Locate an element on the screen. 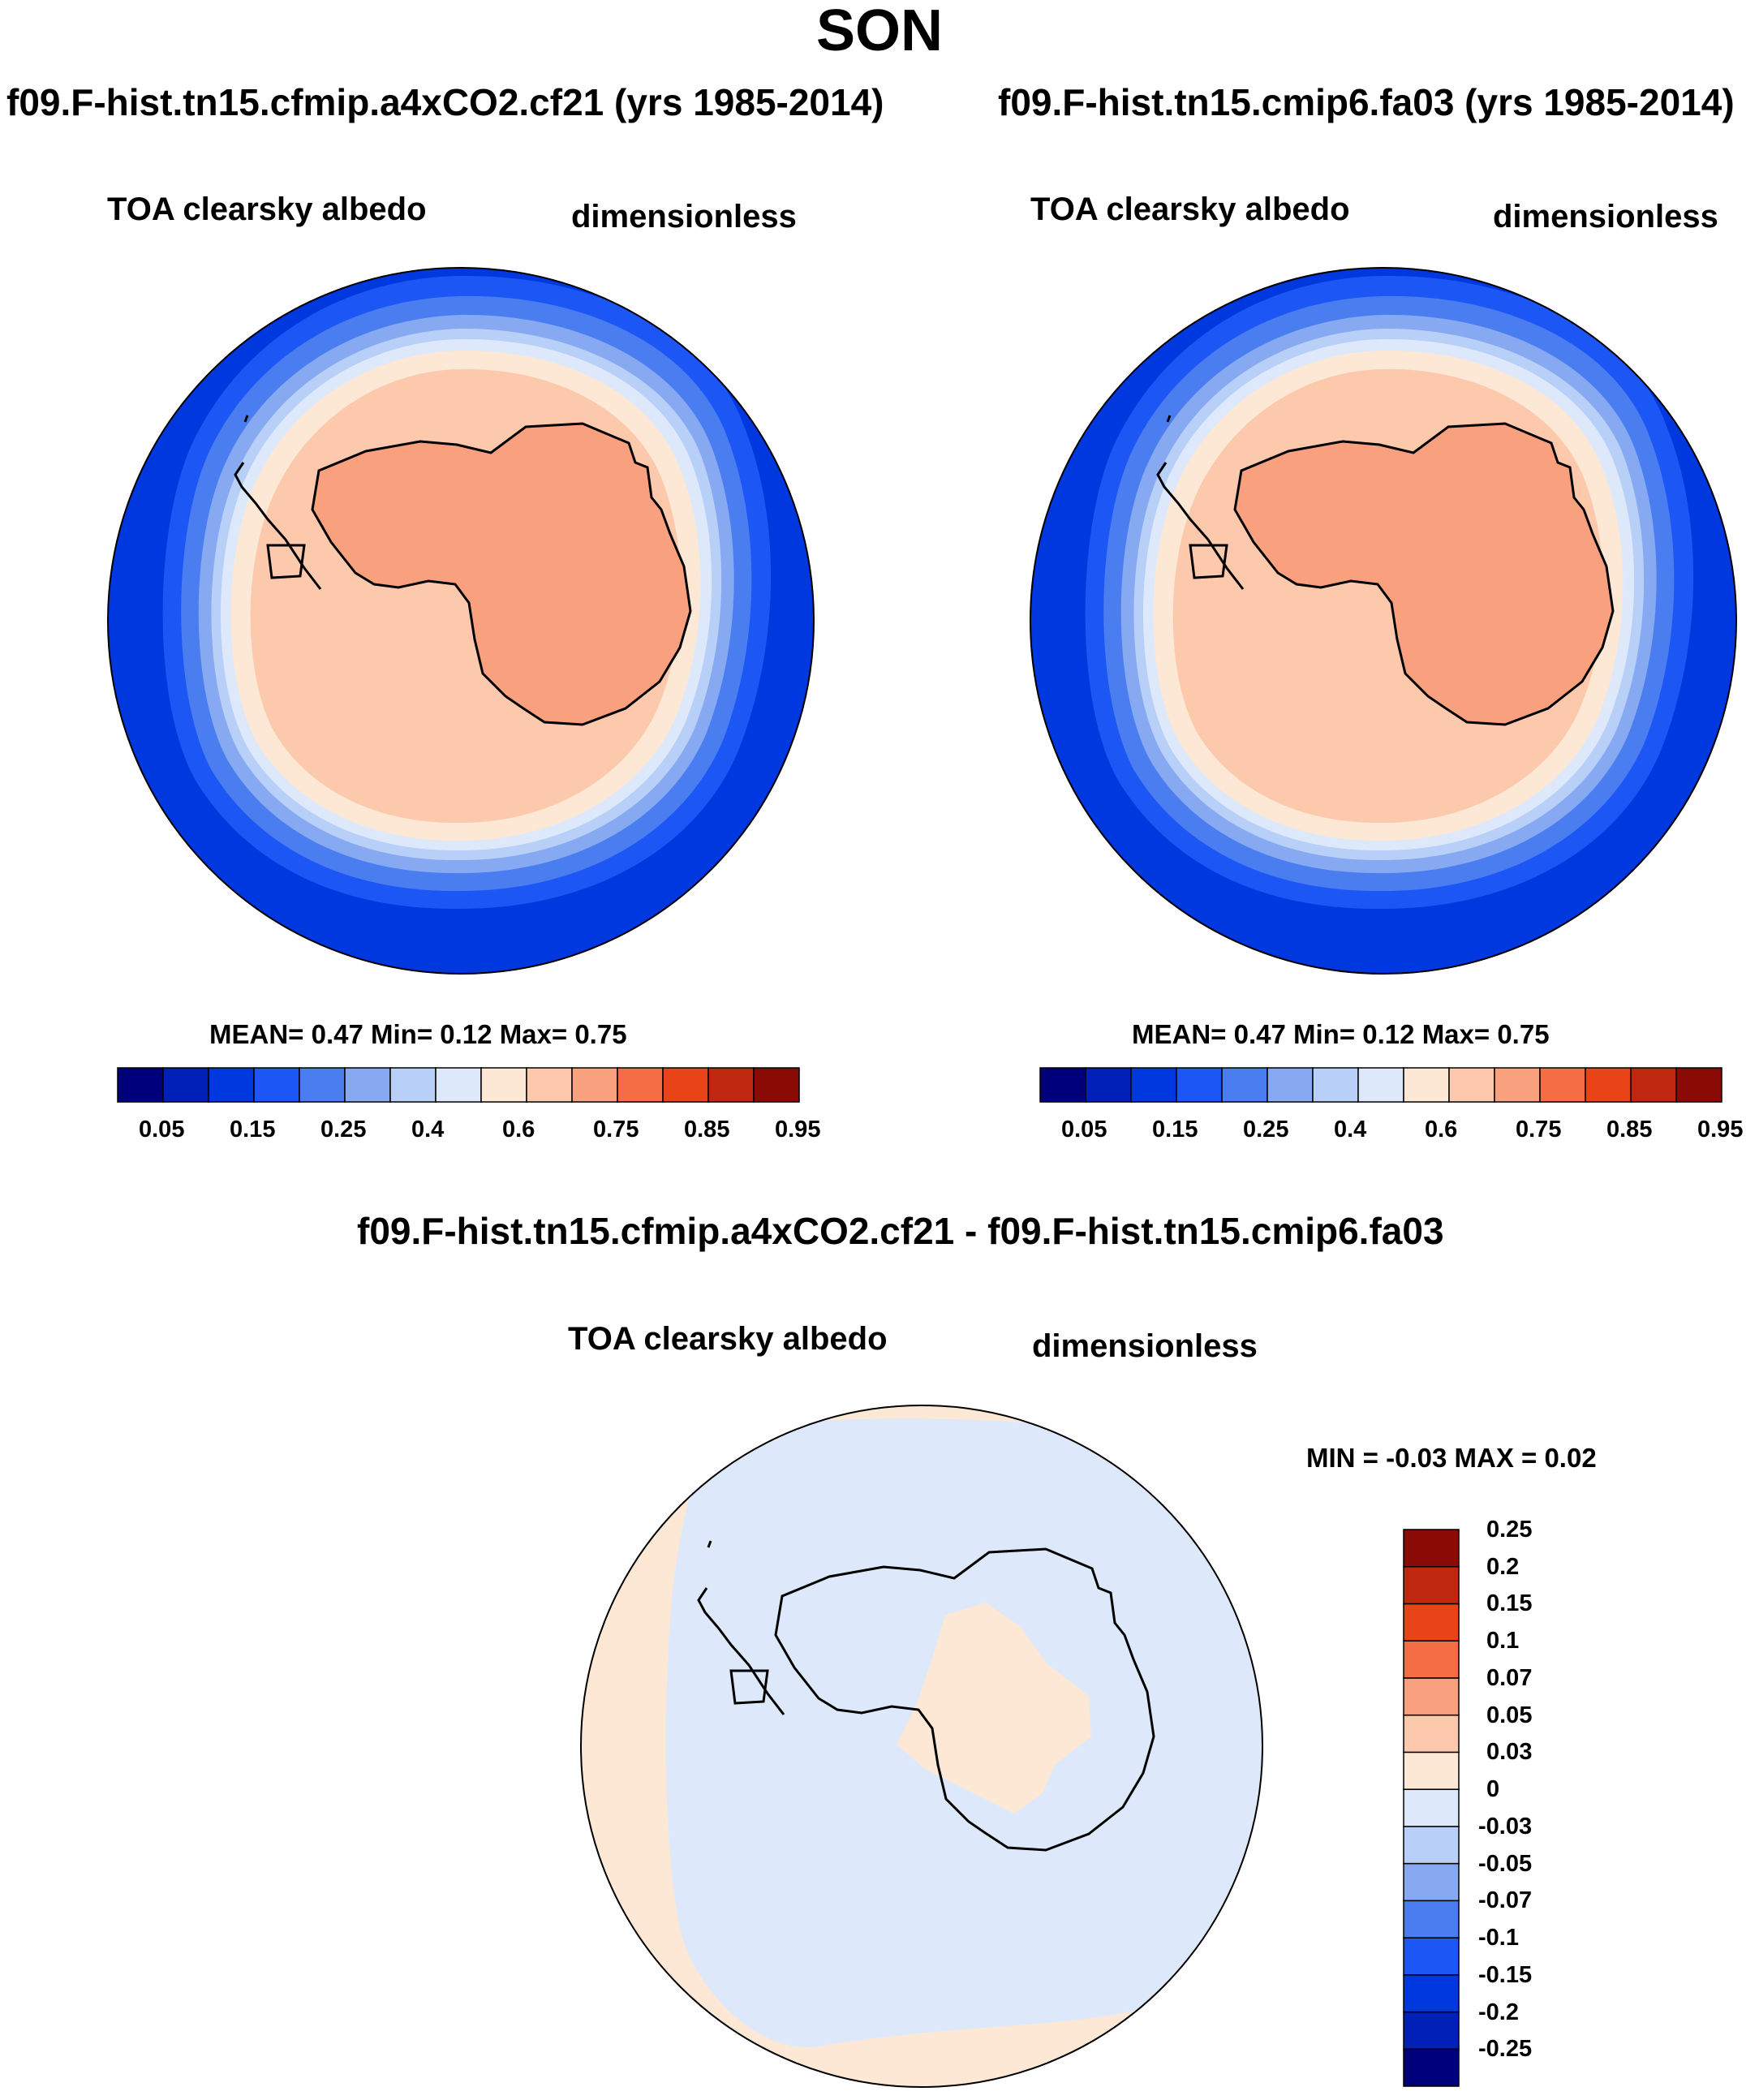 The image size is (1759, 2100). diff-colorbar-tick-label: 0.1 is located at coordinates (1503, 1641).